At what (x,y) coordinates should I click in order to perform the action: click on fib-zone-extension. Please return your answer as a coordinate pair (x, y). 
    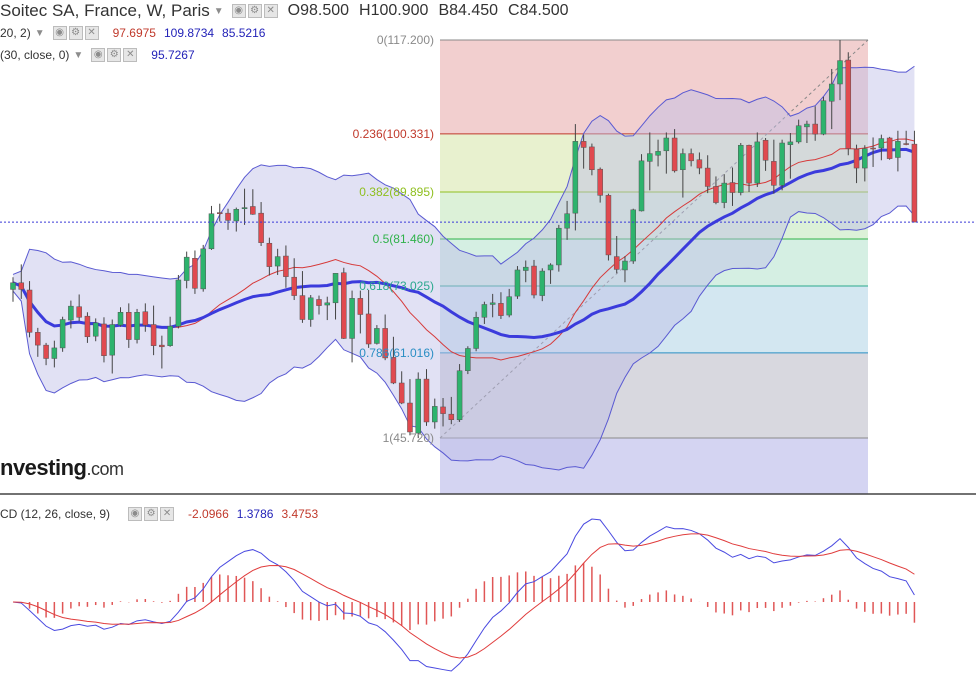
    Looking at the image, I should click on (654, 466).